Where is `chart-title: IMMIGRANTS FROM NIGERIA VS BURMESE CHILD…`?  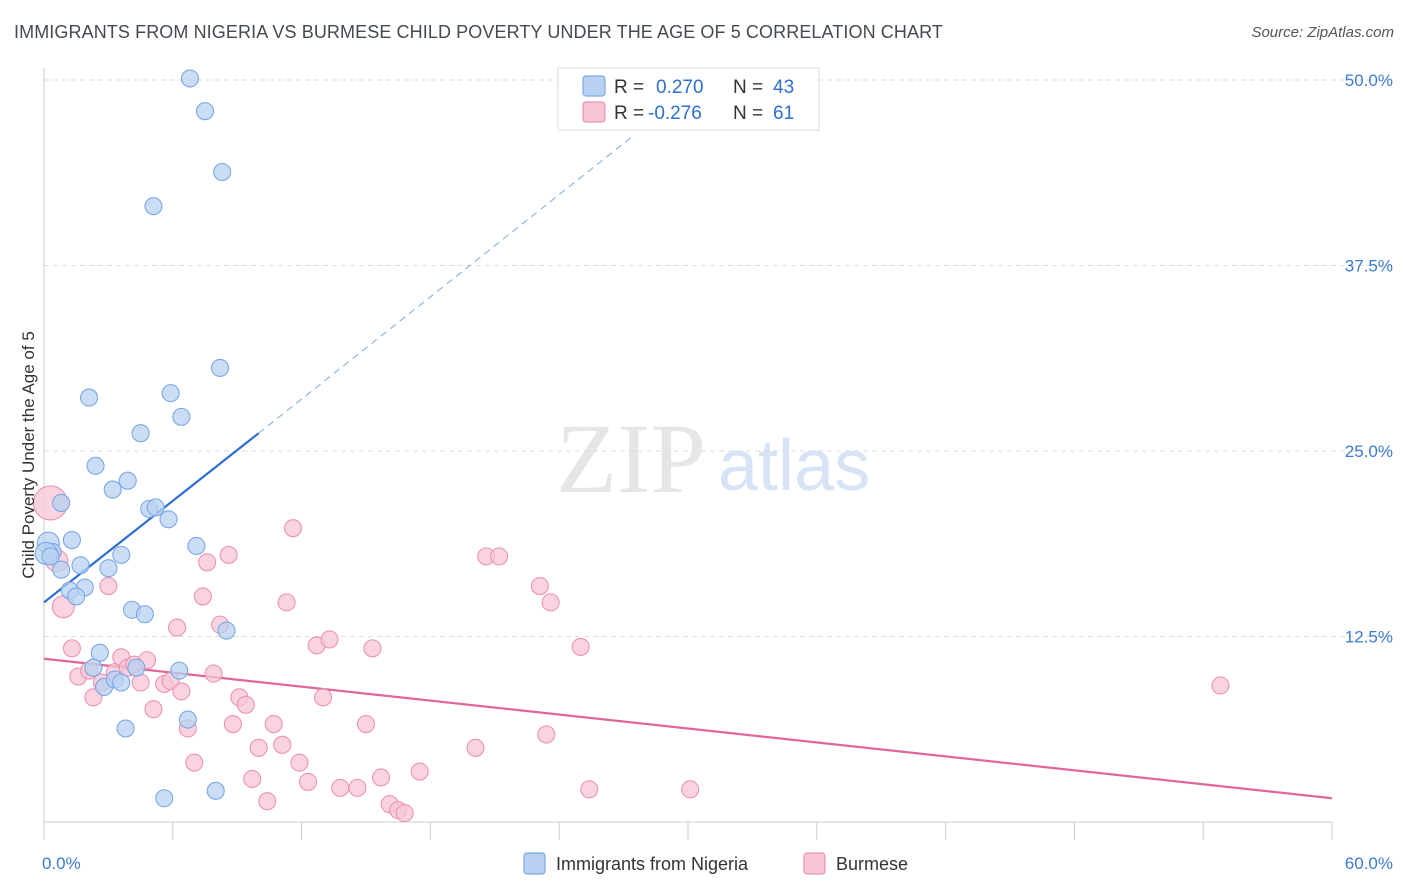 chart-title: IMMIGRANTS FROM NIGERIA VS BURMESE CHILD… is located at coordinates (478, 32).